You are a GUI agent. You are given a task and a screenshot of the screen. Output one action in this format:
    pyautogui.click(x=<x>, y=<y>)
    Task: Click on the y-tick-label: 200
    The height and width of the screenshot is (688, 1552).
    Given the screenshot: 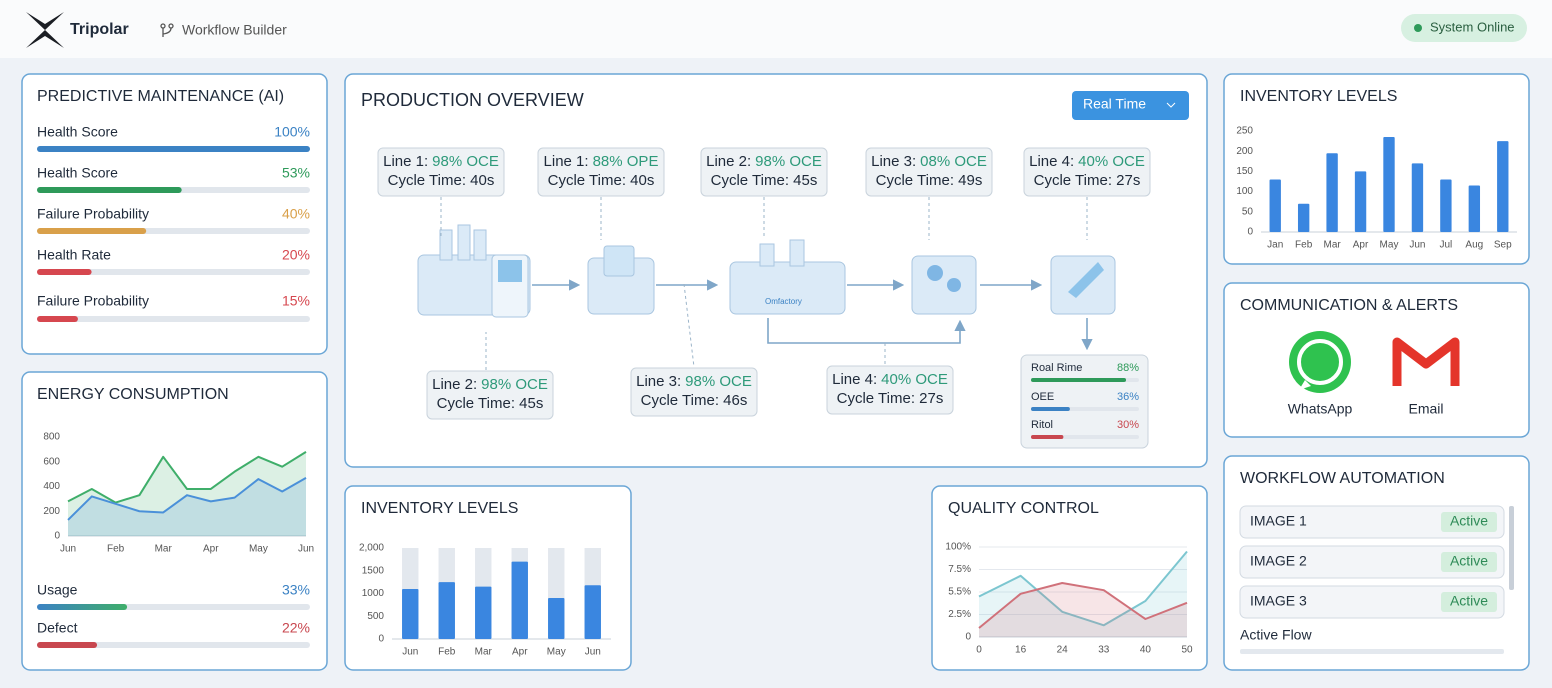 What is the action you would take?
    pyautogui.click(x=1244, y=151)
    